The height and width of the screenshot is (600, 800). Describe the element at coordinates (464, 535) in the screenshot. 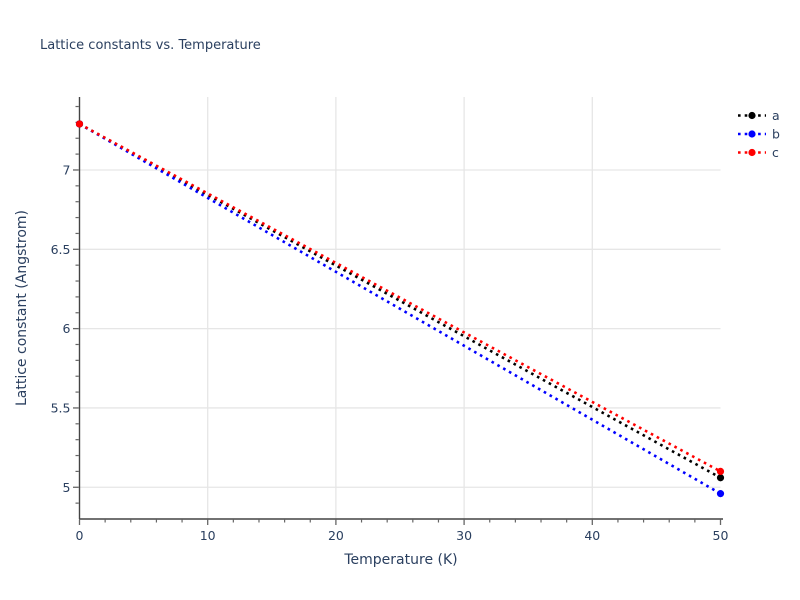

I see `x-tick-label: 30` at that location.